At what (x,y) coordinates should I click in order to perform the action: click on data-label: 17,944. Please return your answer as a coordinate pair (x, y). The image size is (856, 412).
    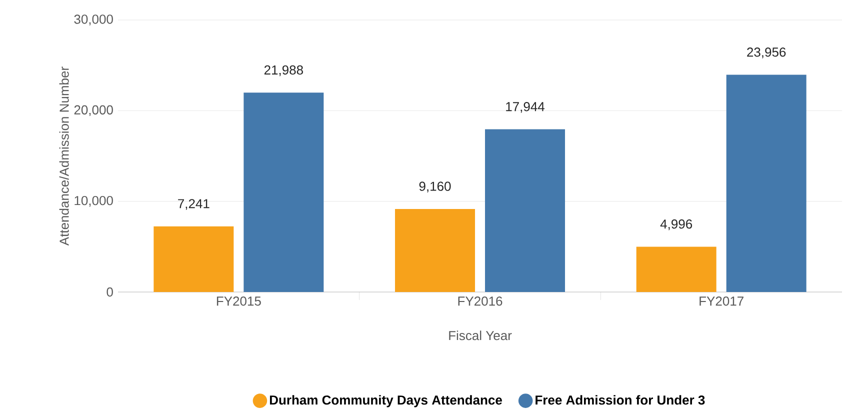
    Looking at the image, I should click on (525, 107).